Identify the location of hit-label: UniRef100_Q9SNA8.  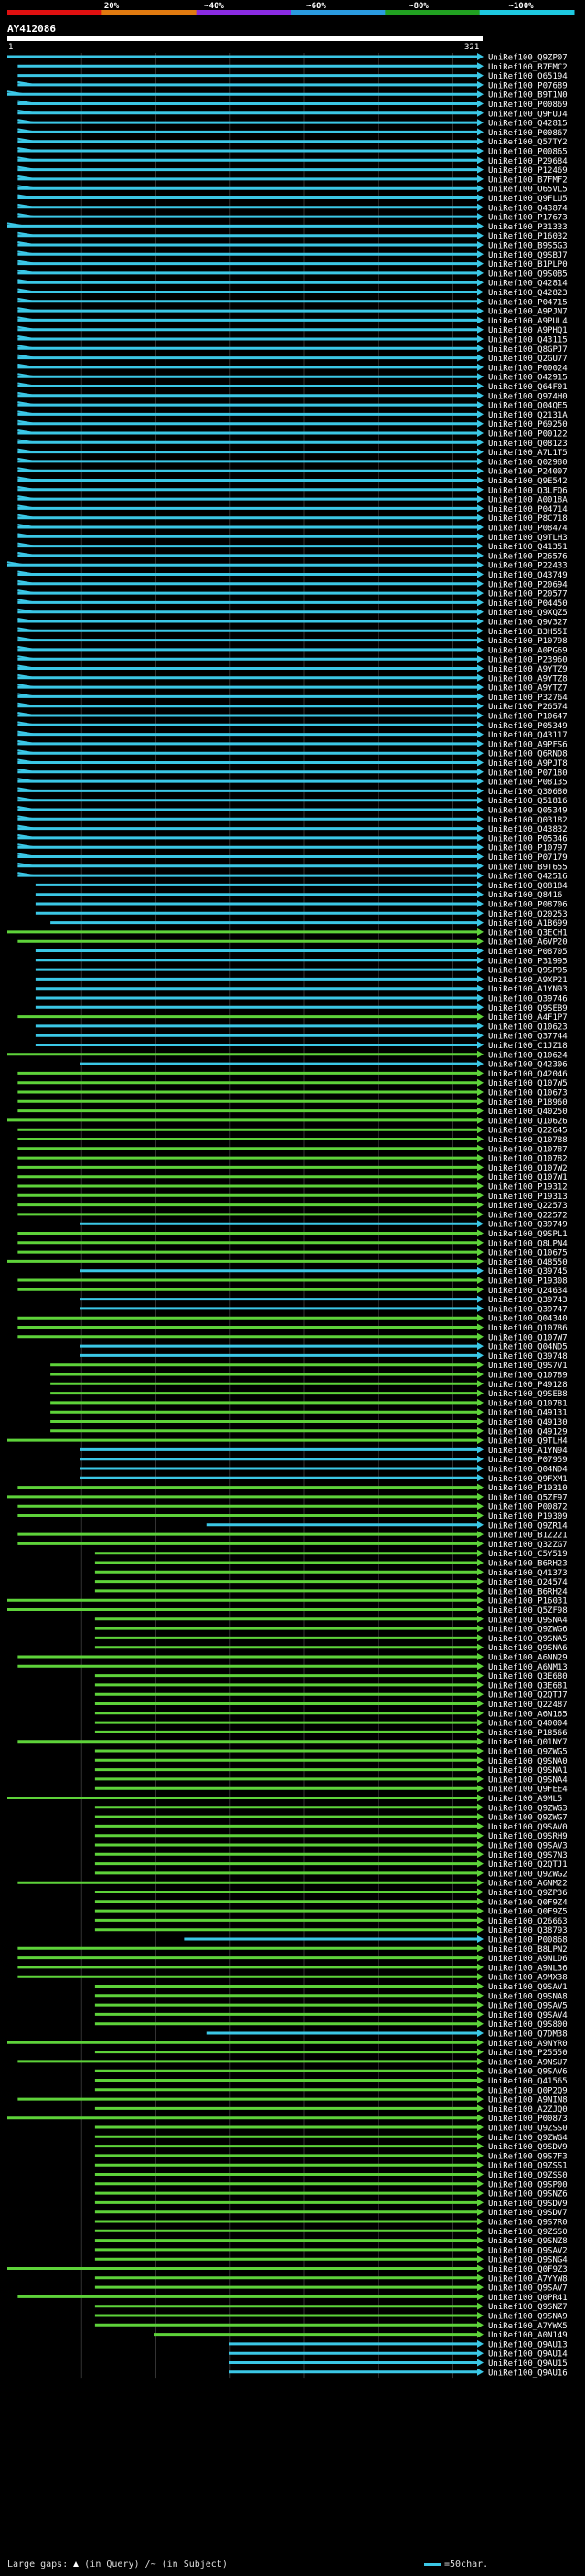
(528, 1996).